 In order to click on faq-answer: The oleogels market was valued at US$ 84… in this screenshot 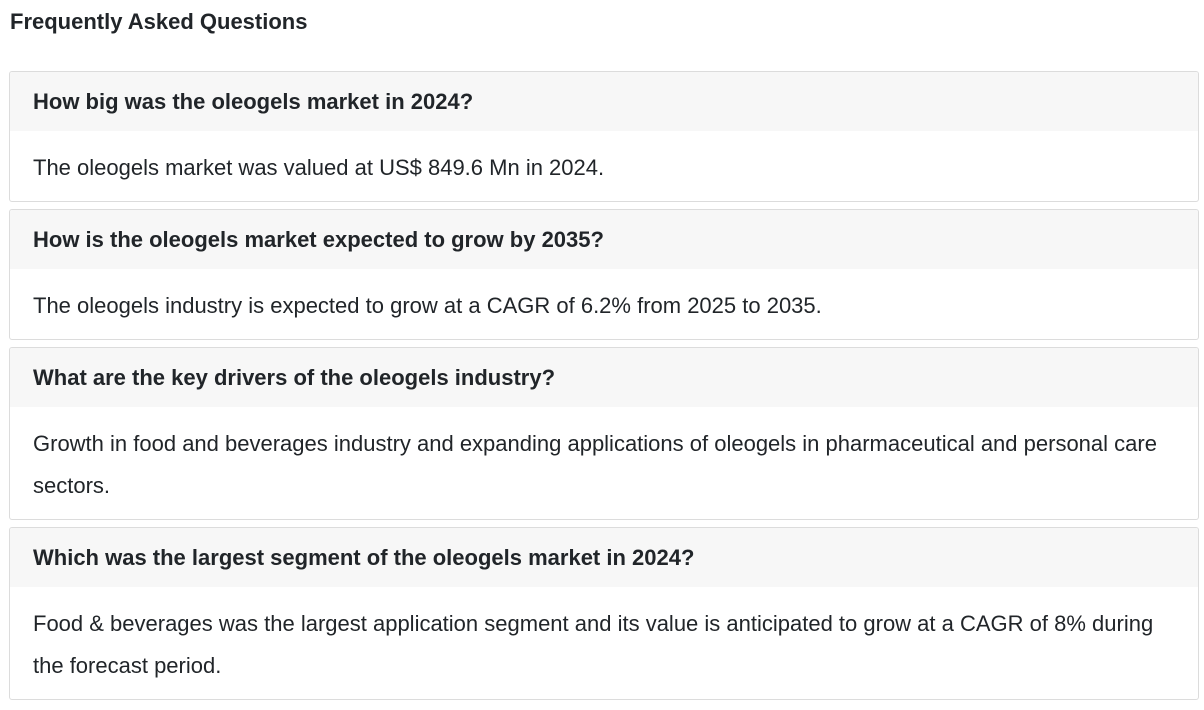, I will do `click(319, 167)`.